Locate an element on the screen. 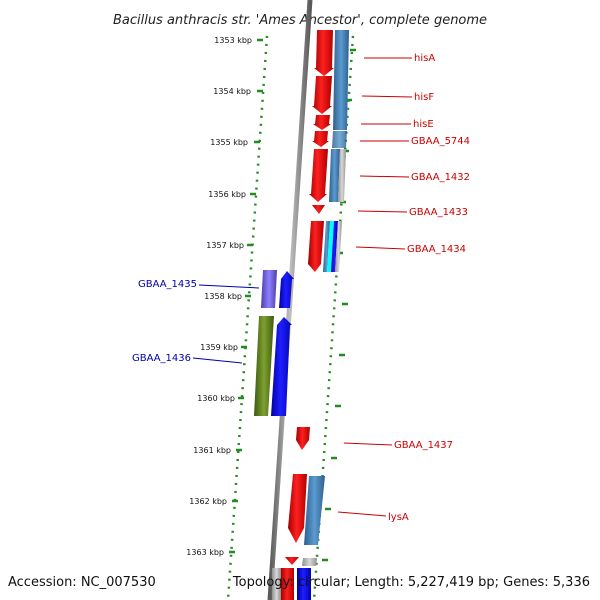 This screenshot has height=600, width=600. accession-text: Accession: NC_007530 is located at coordinates (82, 582).